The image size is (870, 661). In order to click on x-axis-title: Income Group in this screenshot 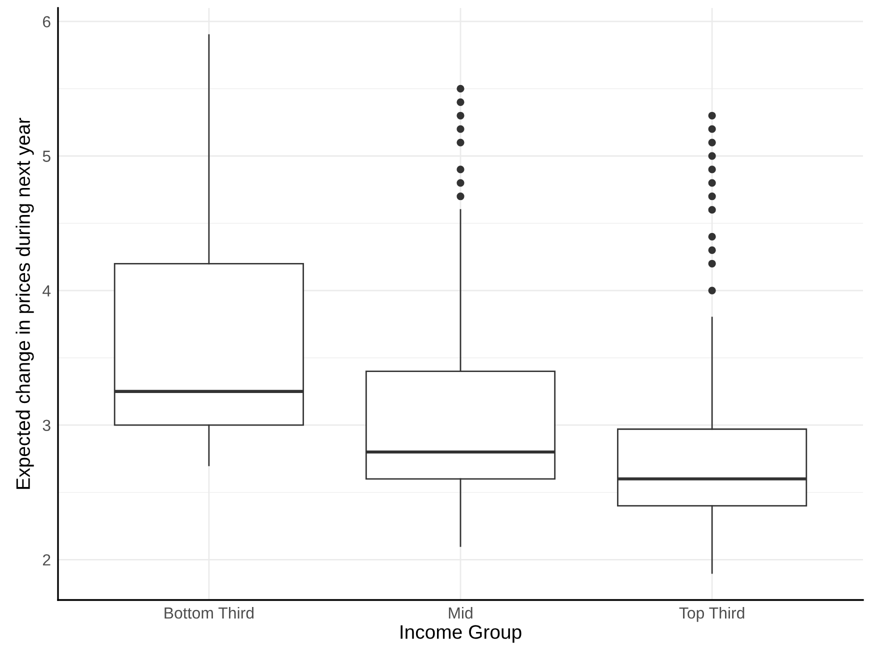, I will do `click(461, 634)`.